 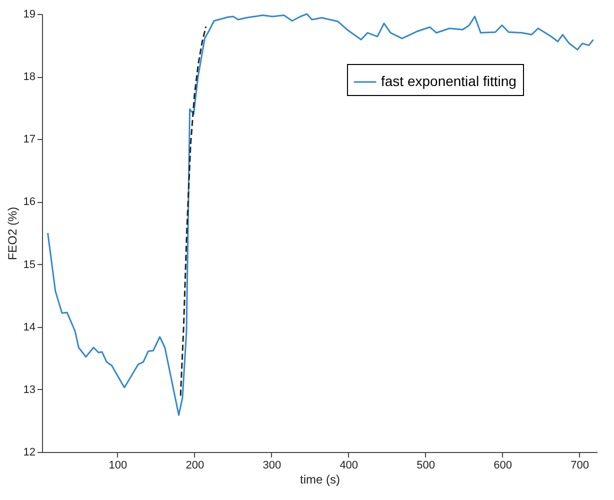 I want to click on x-tick-label: 700, so click(x=579, y=466).